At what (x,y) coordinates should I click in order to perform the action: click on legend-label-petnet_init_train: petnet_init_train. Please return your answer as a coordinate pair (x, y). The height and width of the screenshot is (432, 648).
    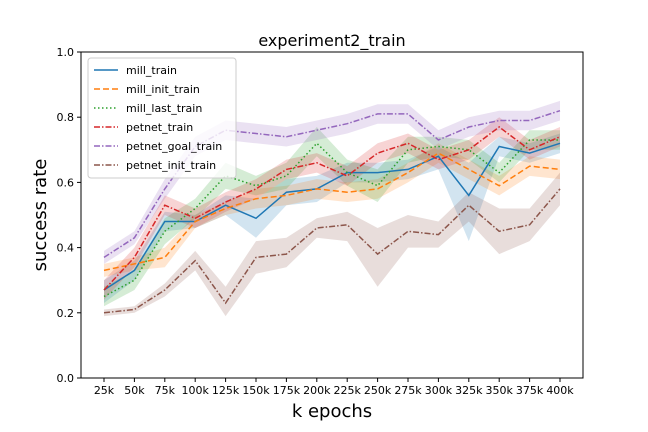
    Looking at the image, I should click on (171, 165).